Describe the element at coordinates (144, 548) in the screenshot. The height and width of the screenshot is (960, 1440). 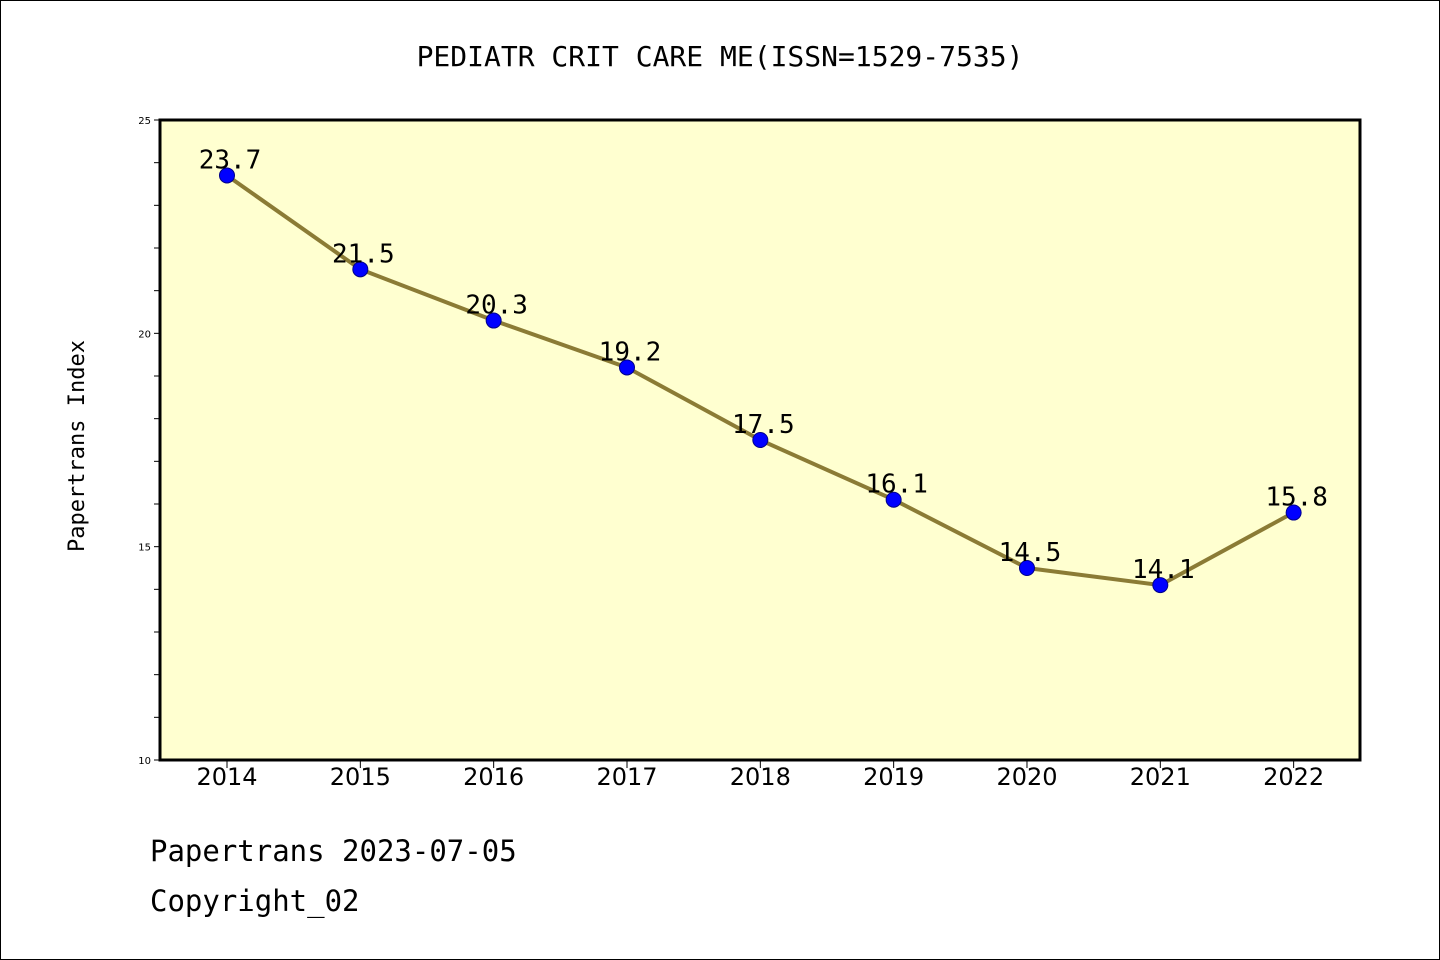
I see `y-tick-label: 15` at that location.